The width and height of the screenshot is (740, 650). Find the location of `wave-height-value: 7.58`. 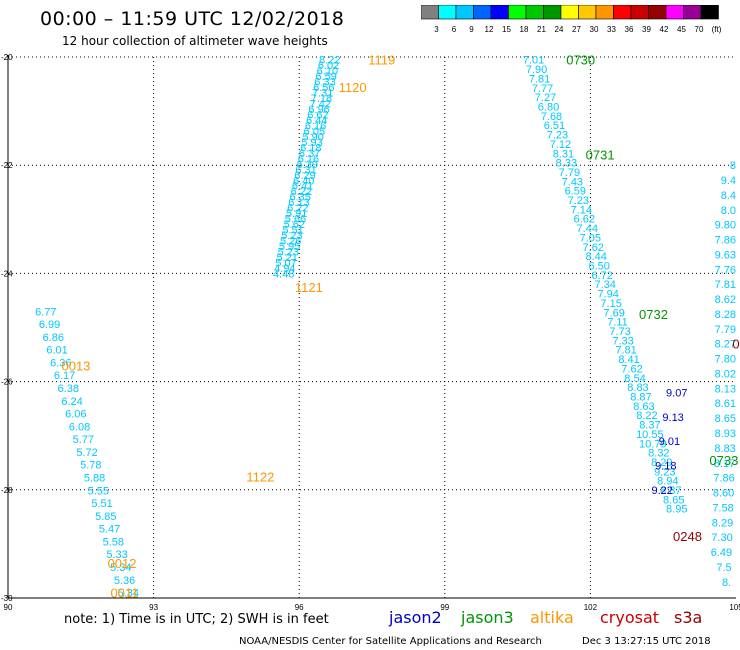

wave-height-value: 7.58 is located at coordinates (722, 508).